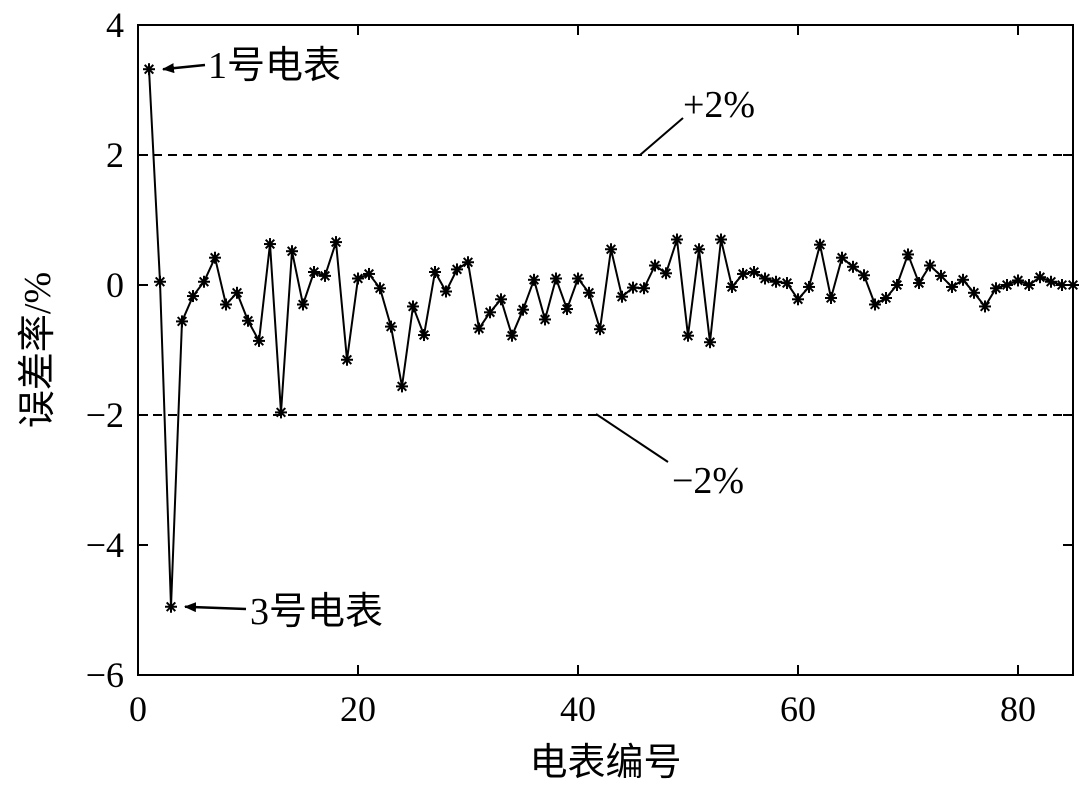 The width and height of the screenshot is (1080, 795). I want to click on y-tick-label: 4, so click(115, 25).